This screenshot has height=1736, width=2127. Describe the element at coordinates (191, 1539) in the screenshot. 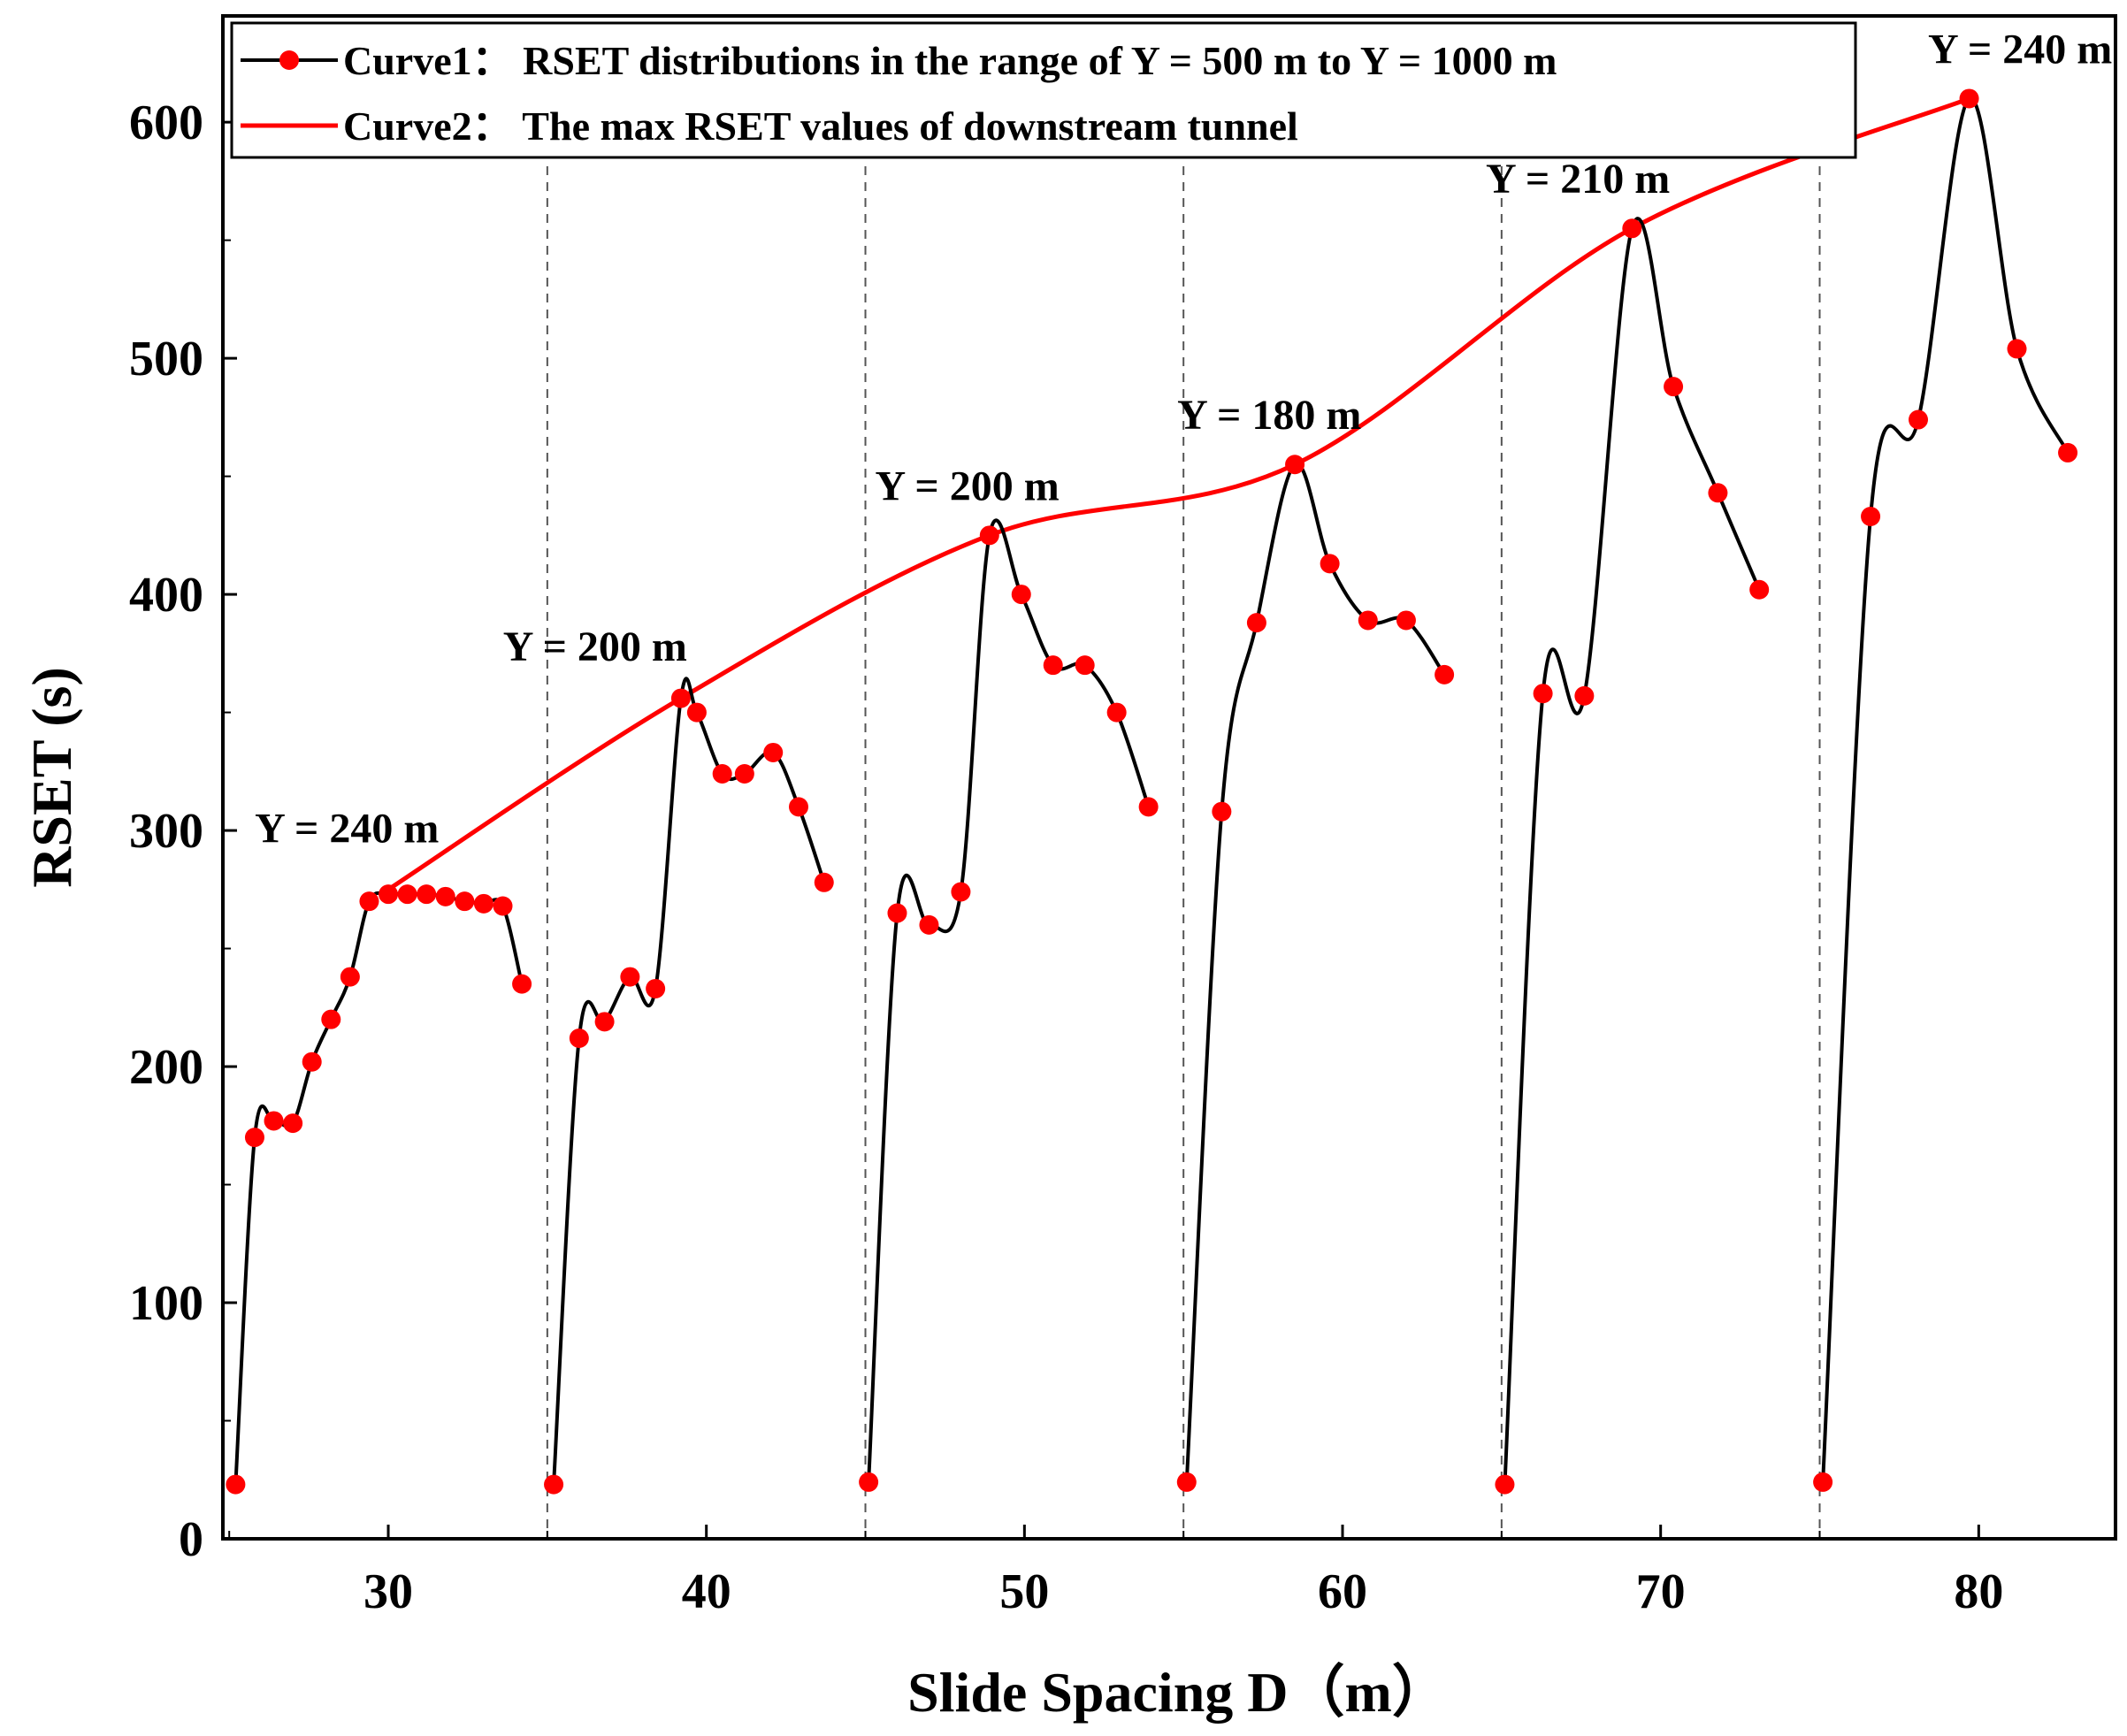

I see `y-tick-label: 0` at that location.